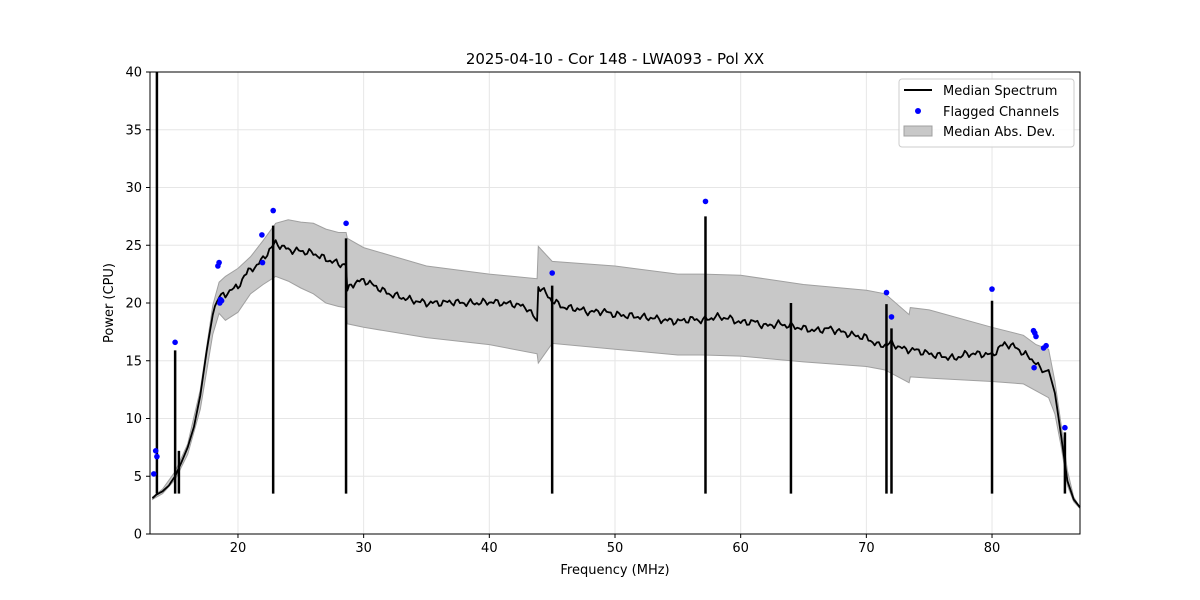 This screenshot has width=1200, height=600. I want to click on x-tick-label: 60, so click(740, 548).